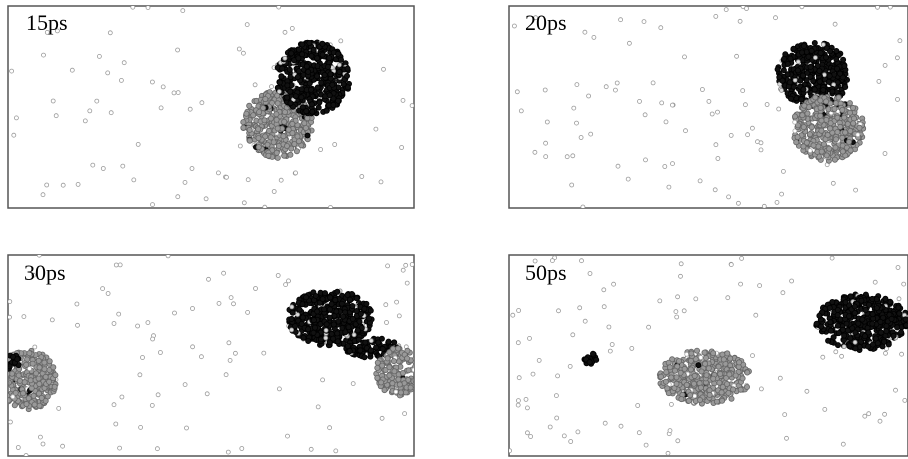 The image size is (908, 459). I want to click on panel-label: 50ps, so click(546, 272).